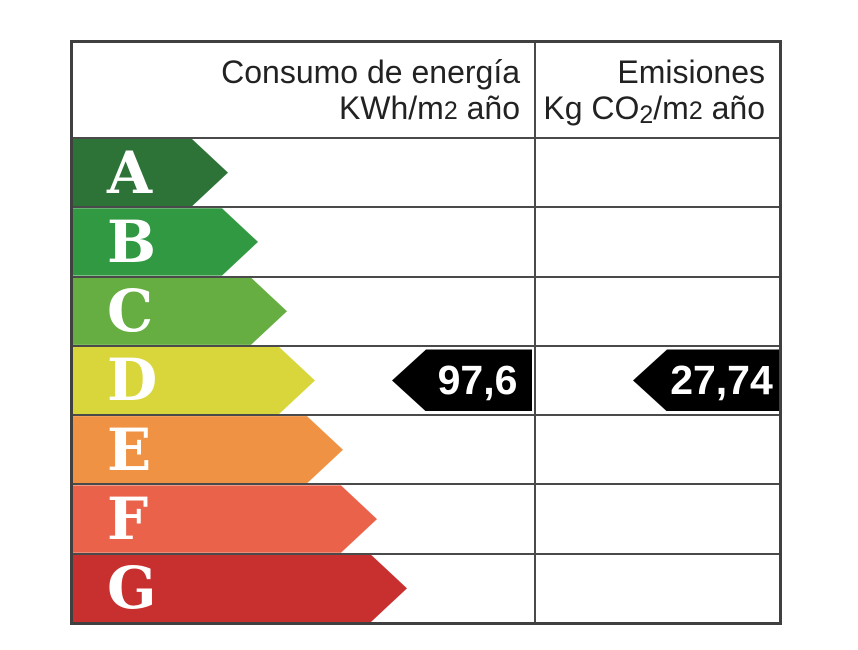  What do you see at coordinates (450, 111) in the screenshot?
I see `consumption-unit-exponent: 2` at bounding box center [450, 111].